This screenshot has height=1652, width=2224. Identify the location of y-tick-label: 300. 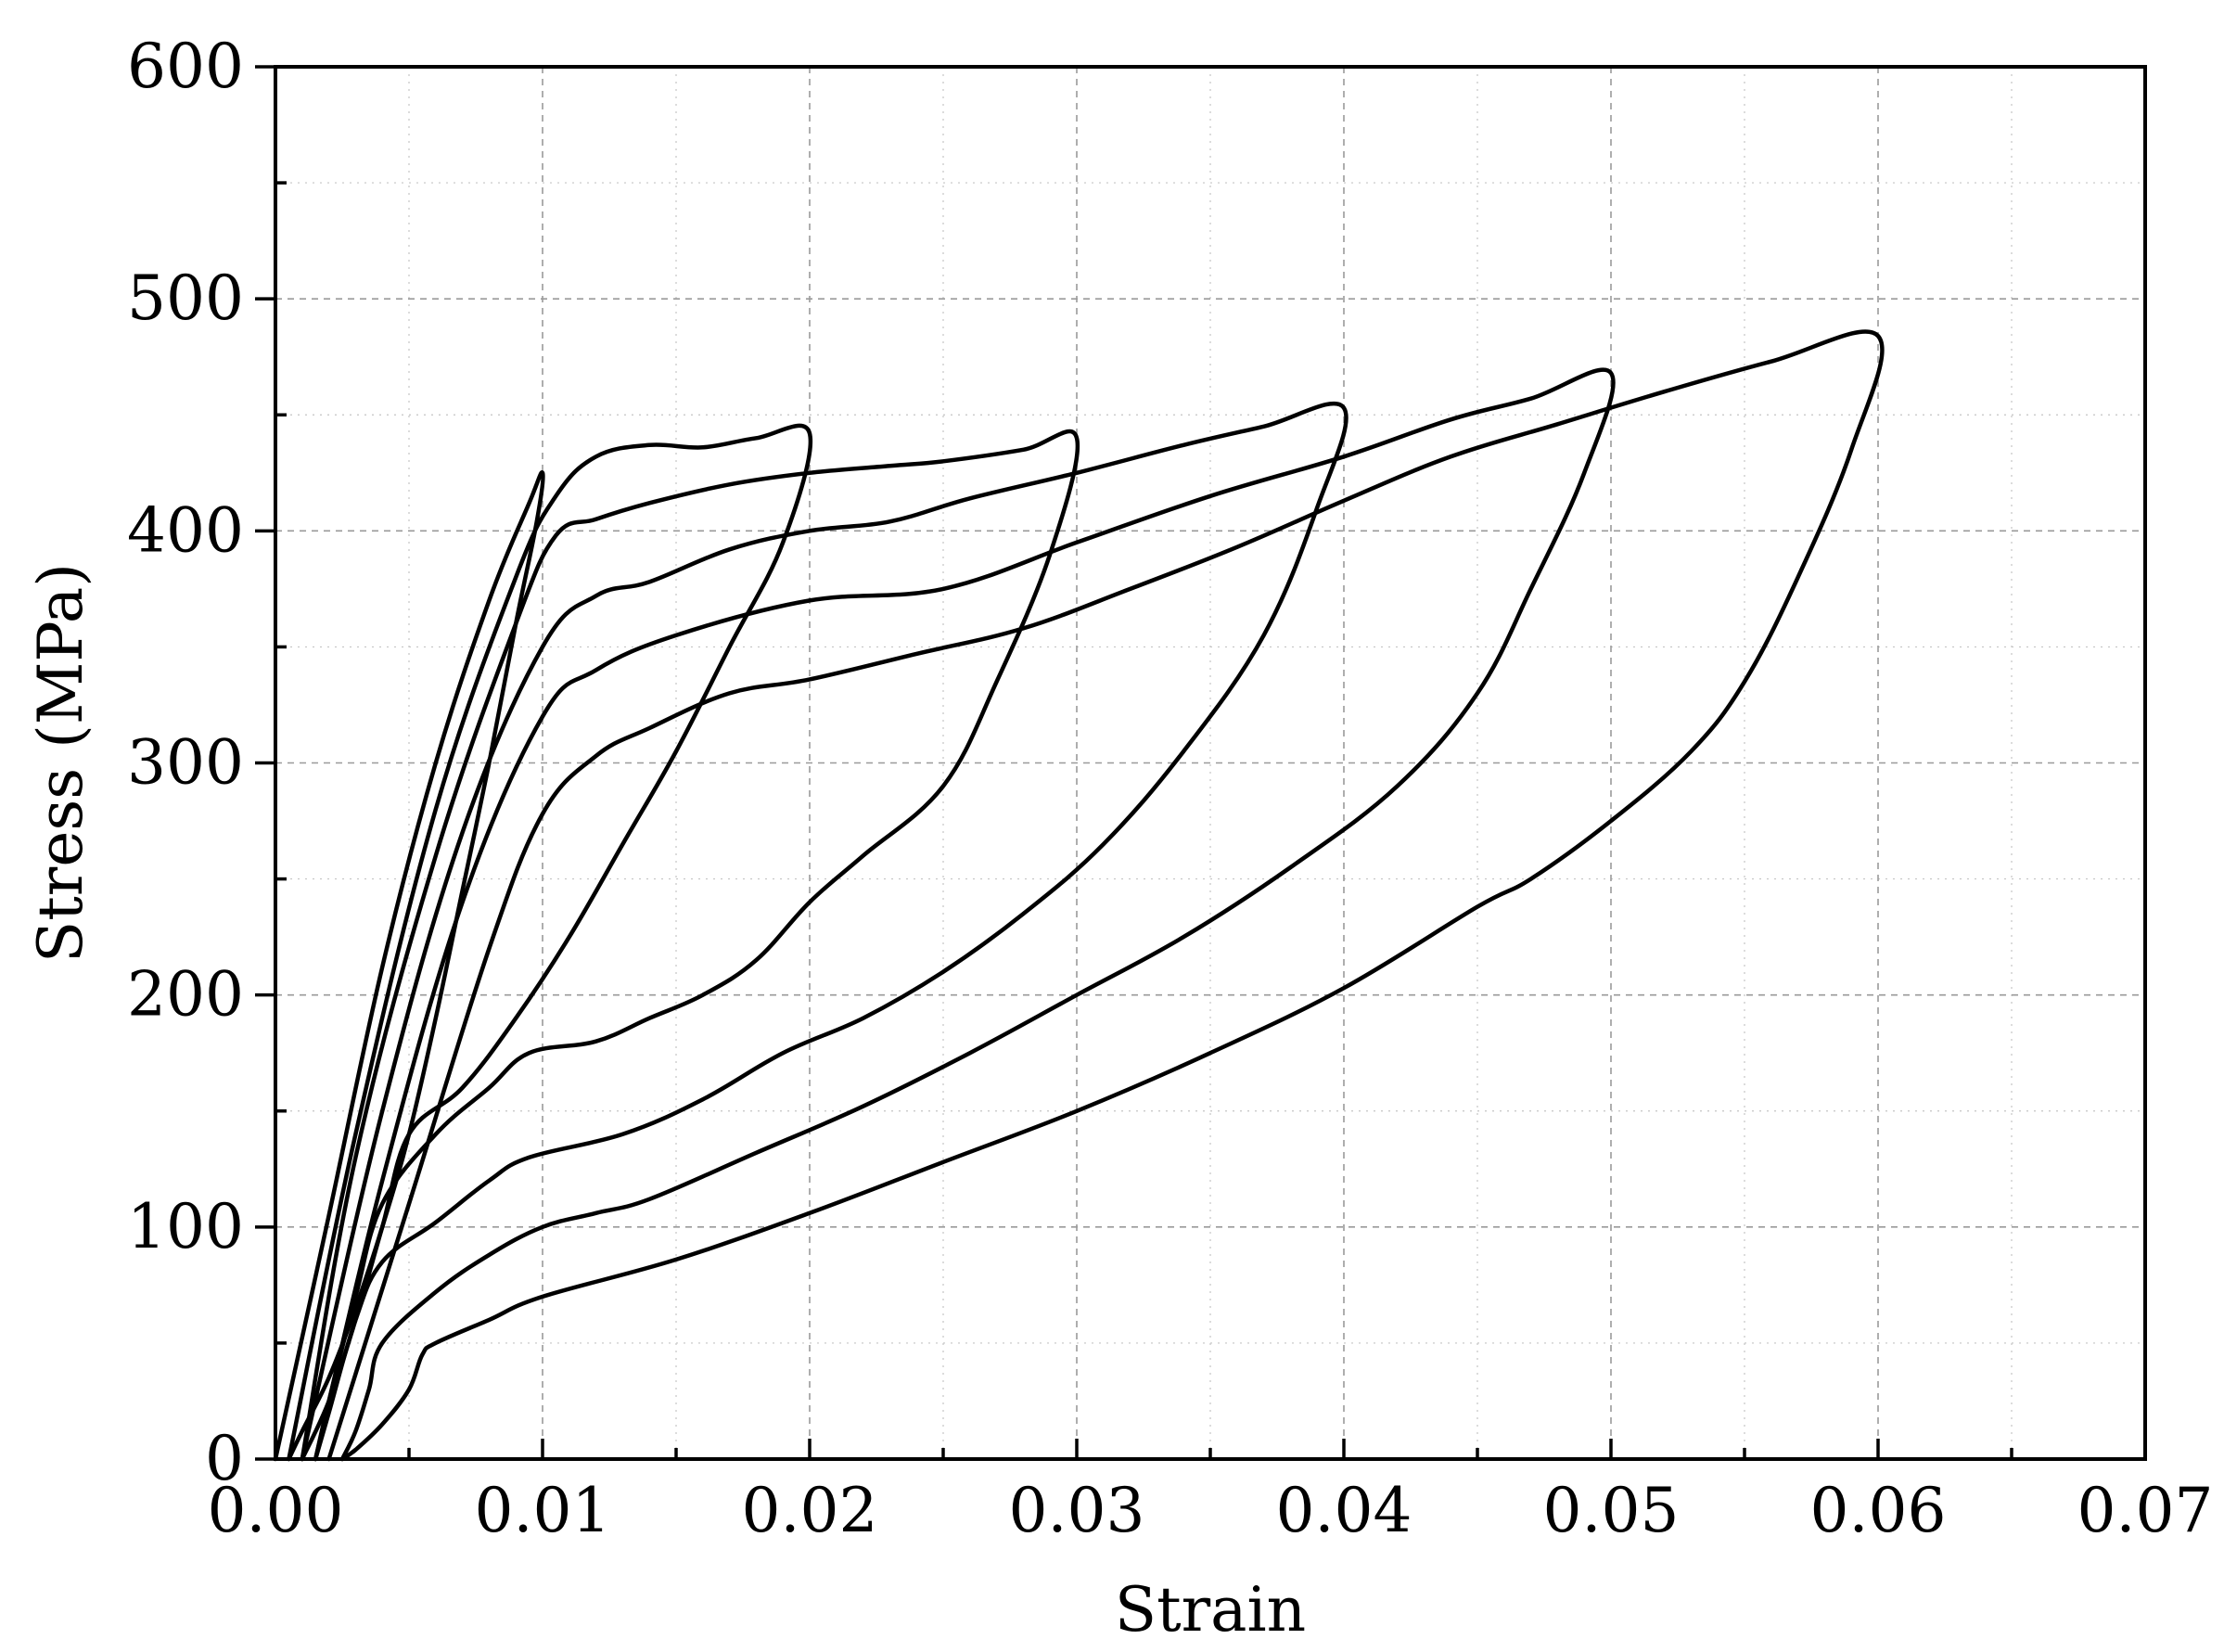
(185, 763).